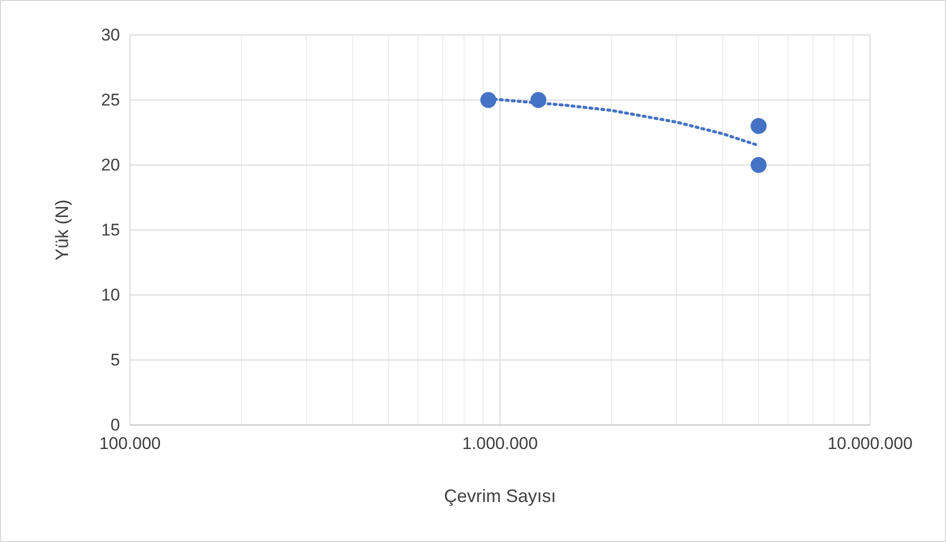  What do you see at coordinates (870, 444) in the screenshot?
I see `x-tick-label: 10.000.000` at bounding box center [870, 444].